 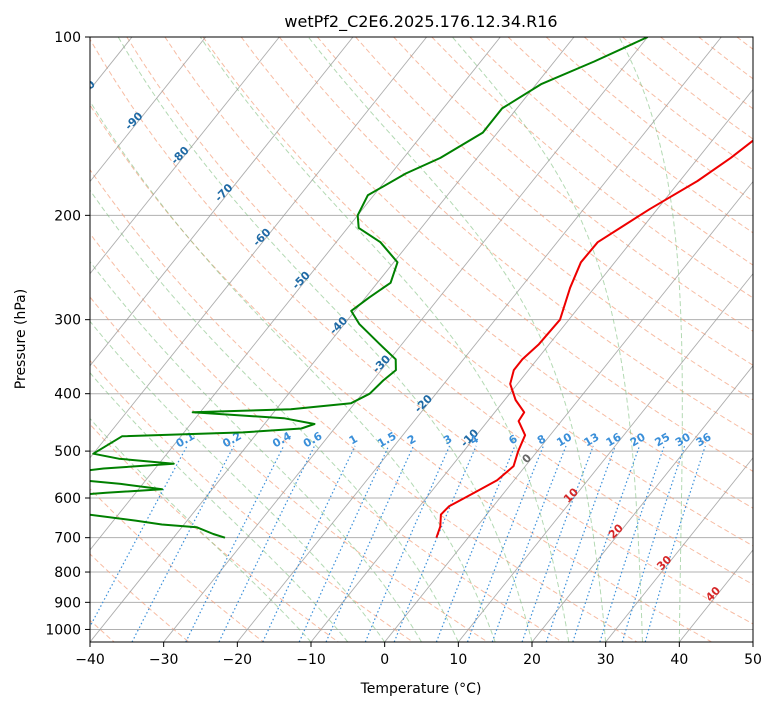 I want to click on isotherm-label: -20, so click(x=423, y=403).